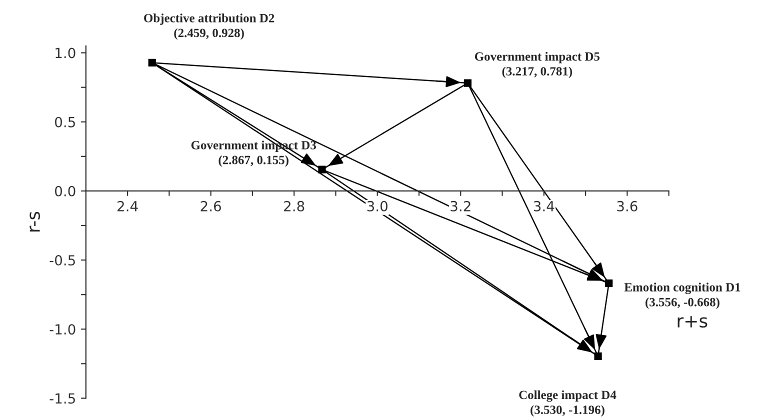 The height and width of the screenshot is (417, 767). What do you see at coordinates (627, 206) in the screenshot?
I see `x-tick-label: 3.6` at bounding box center [627, 206].